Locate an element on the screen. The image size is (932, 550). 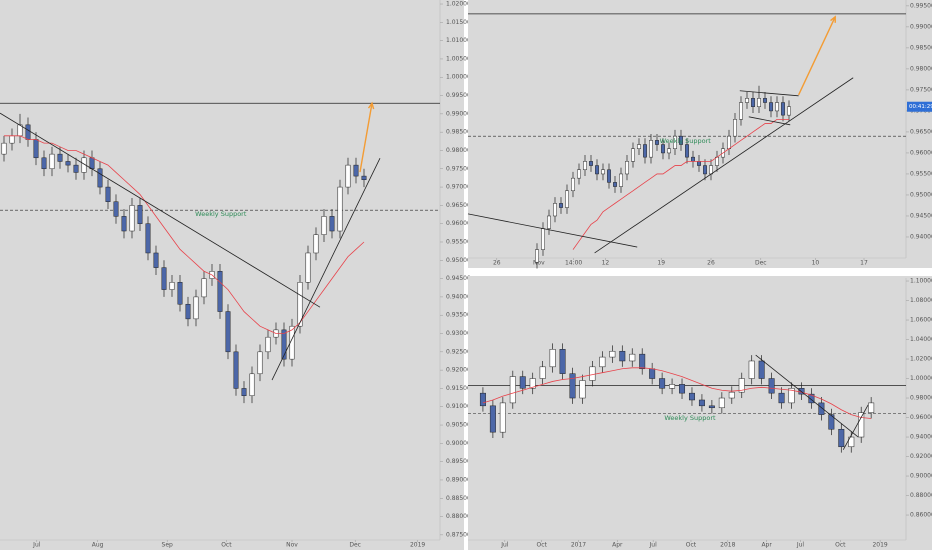
trend-line is located at coordinates (769, 121).